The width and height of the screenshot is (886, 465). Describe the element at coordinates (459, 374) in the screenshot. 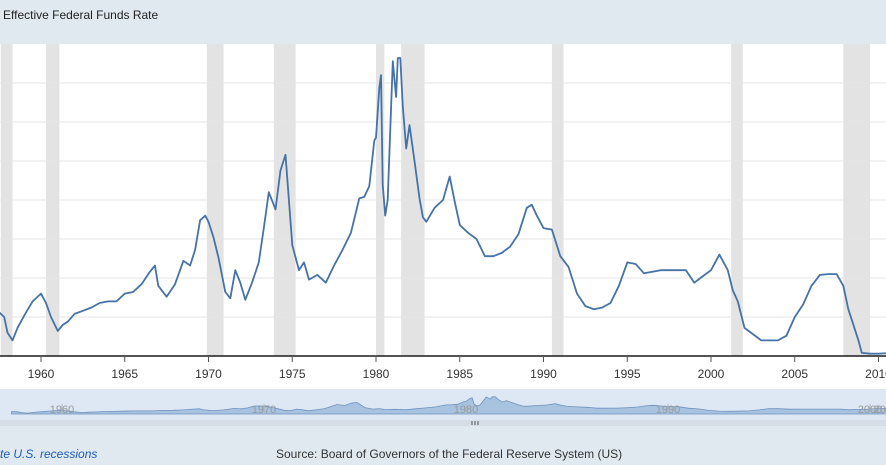

I see `x-tick-label: 1985` at that location.